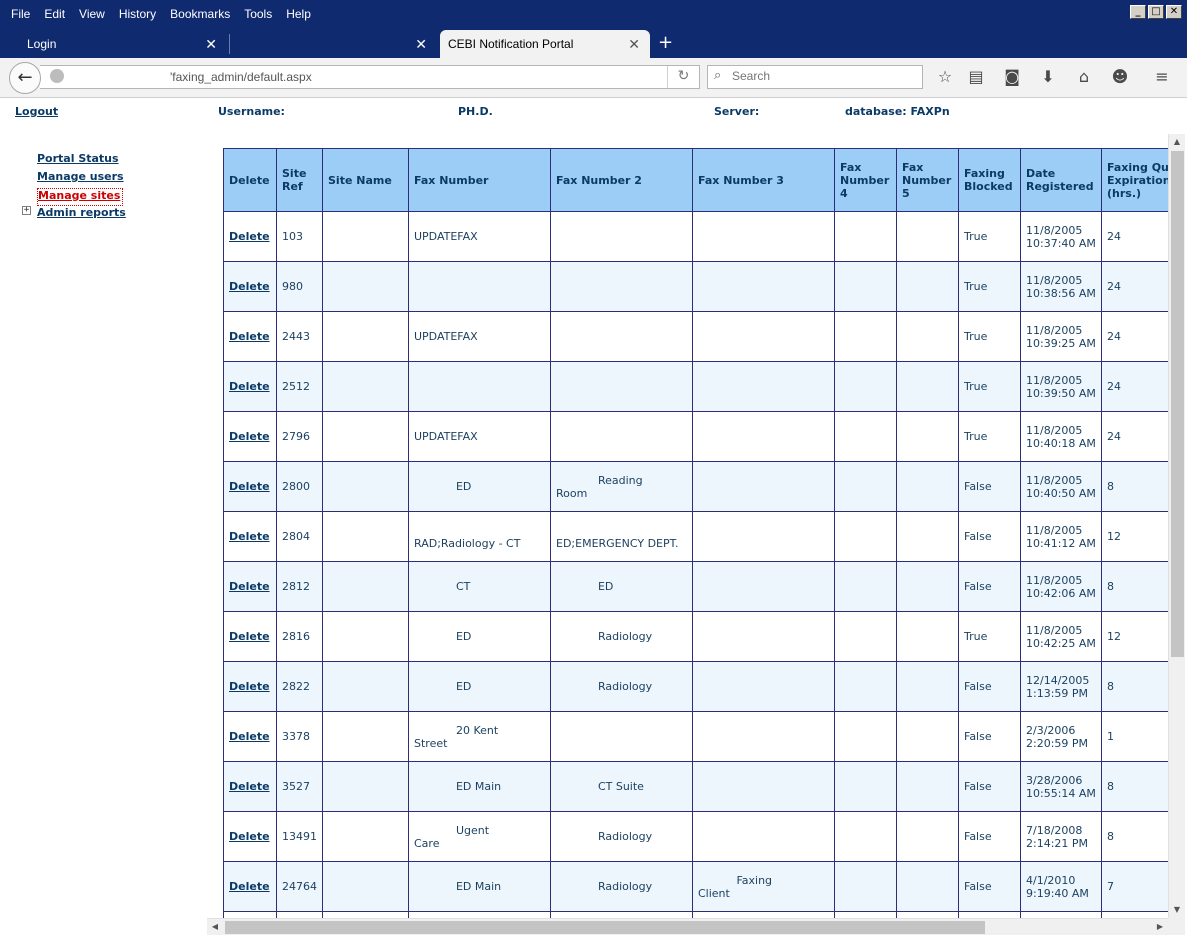 The height and width of the screenshot is (939, 1187). I want to click on cell-value: 2822, so click(296, 686).